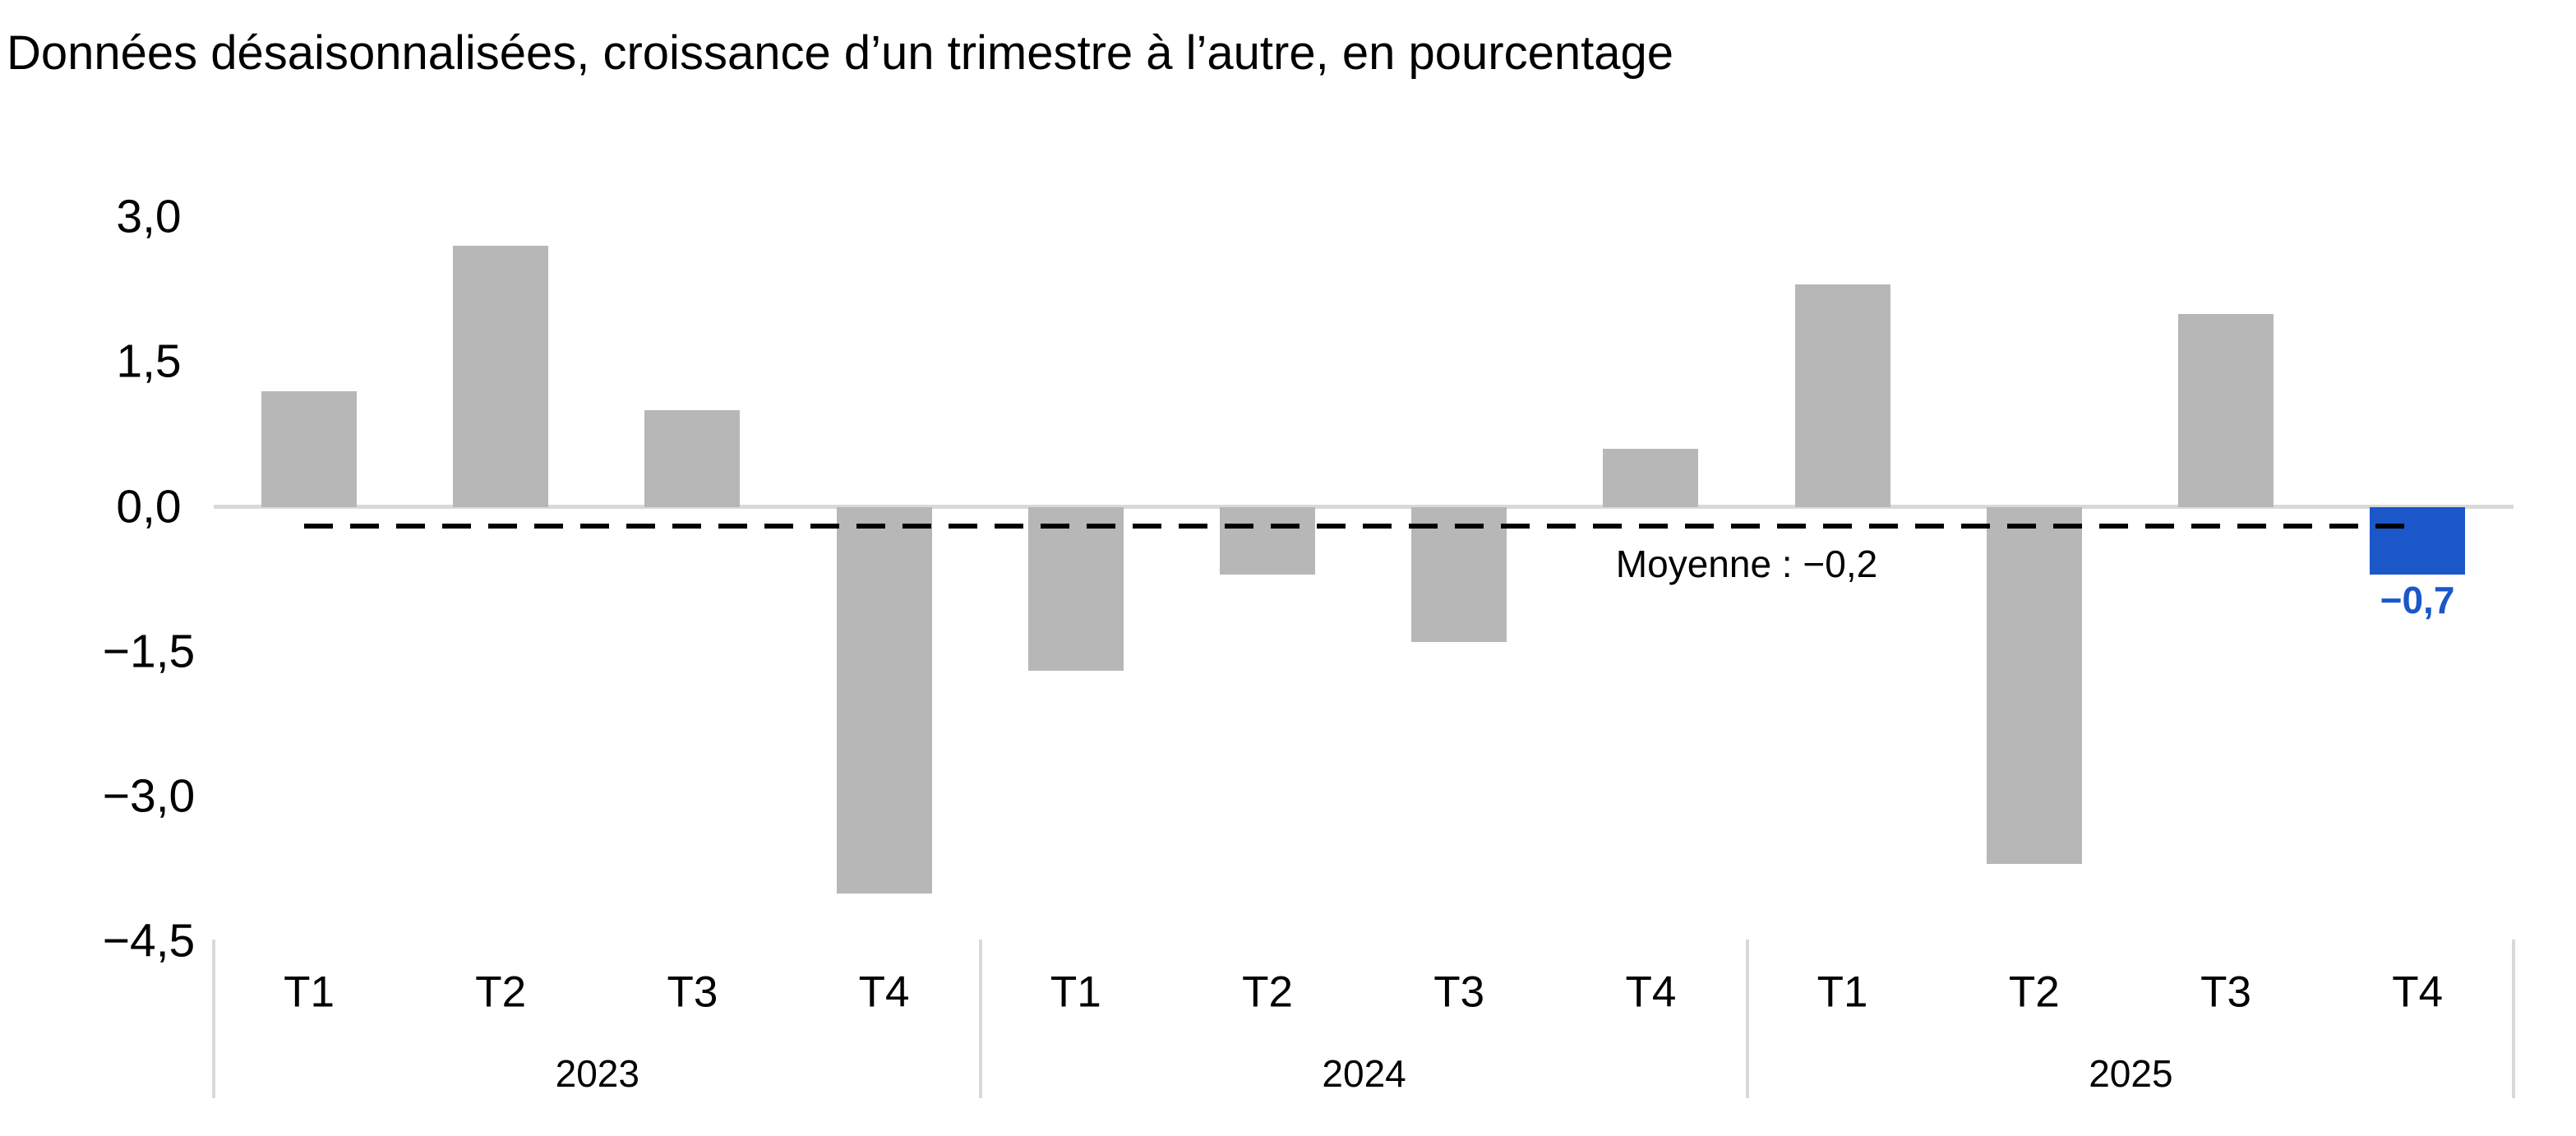 This screenshot has height=1136, width=2576. What do you see at coordinates (2418, 540) in the screenshot?
I see `bar-2025-T4` at bounding box center [2418, 540].